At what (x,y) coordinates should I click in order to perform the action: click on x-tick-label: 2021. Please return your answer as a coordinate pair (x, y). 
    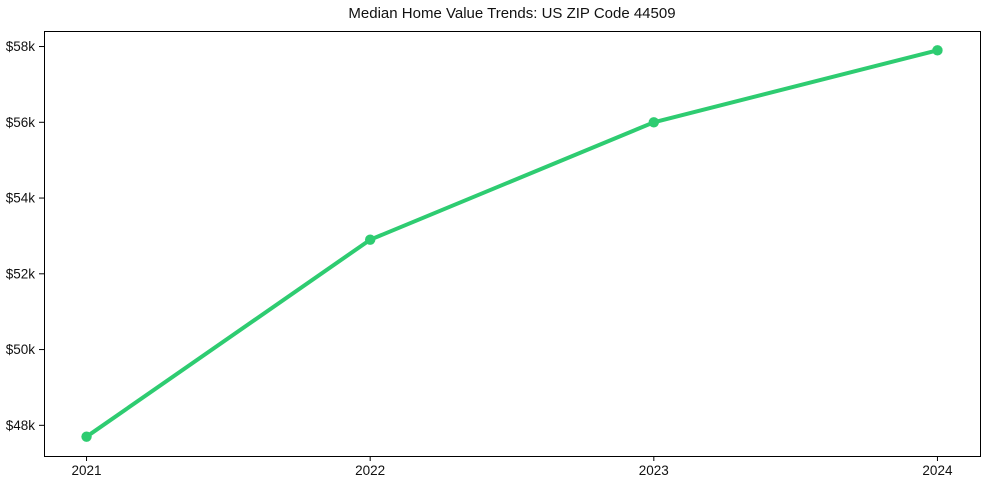
    Looking at the image, I should click on (87, 470).